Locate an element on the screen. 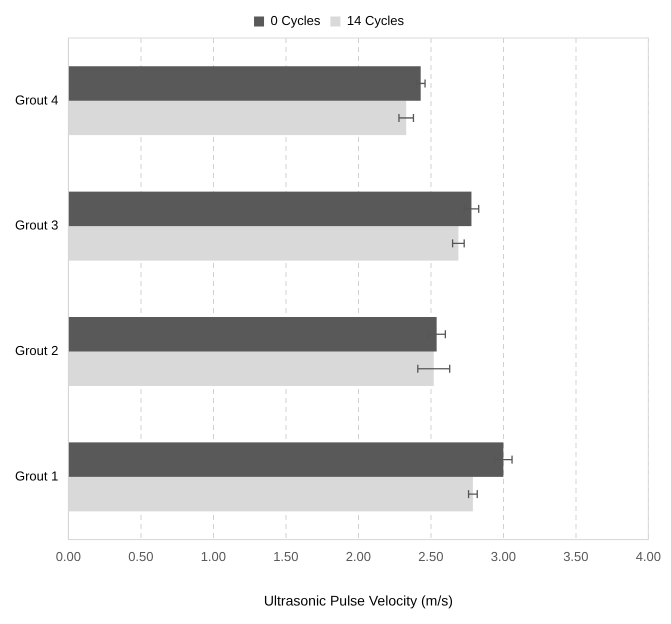  legend-label: 14 Cycles is located at coordinates (375, 20).